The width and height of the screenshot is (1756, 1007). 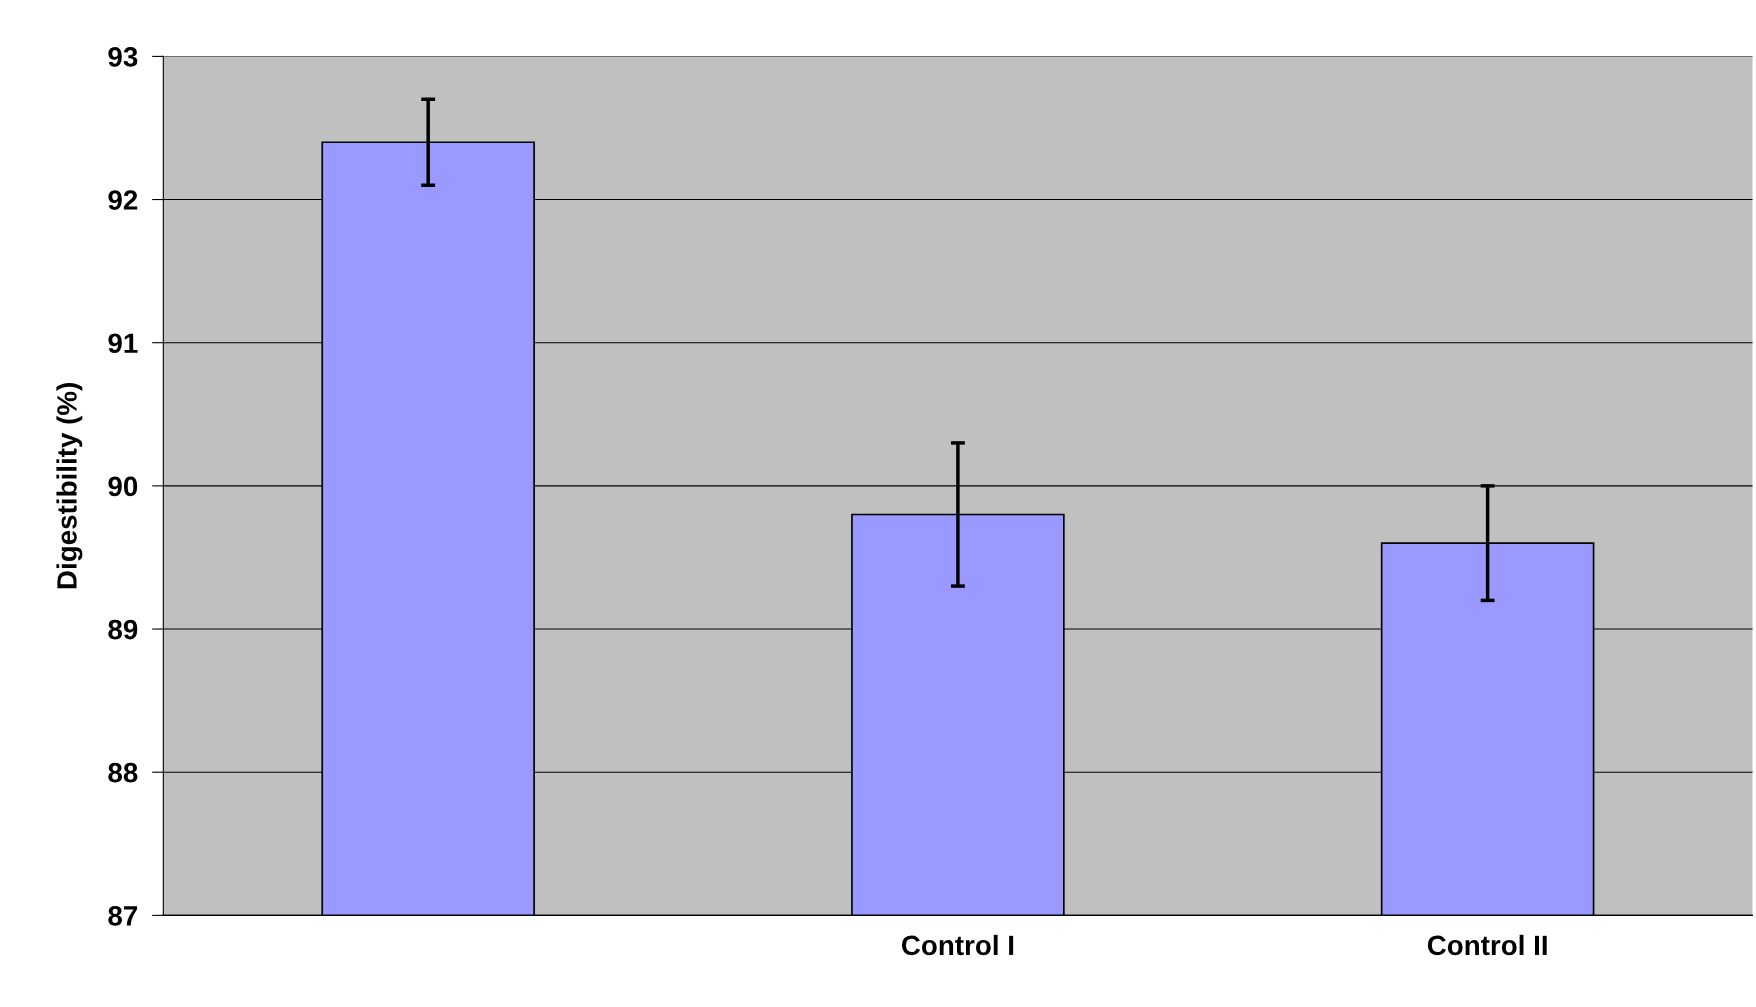 I want to click on y-tick-label: 87, so click(x=123, y=916).